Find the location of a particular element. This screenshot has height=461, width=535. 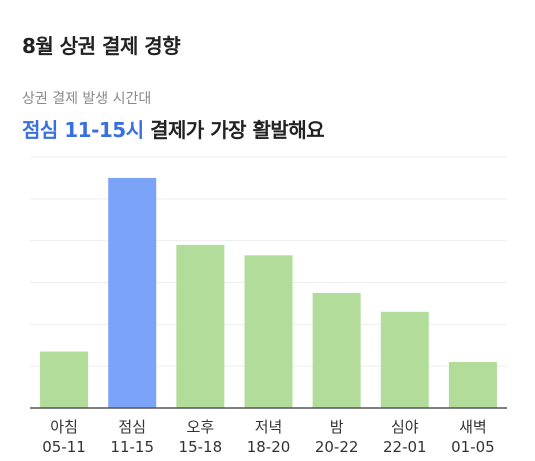

x-tick-label: 밤 is located at coordinates (337, 427).